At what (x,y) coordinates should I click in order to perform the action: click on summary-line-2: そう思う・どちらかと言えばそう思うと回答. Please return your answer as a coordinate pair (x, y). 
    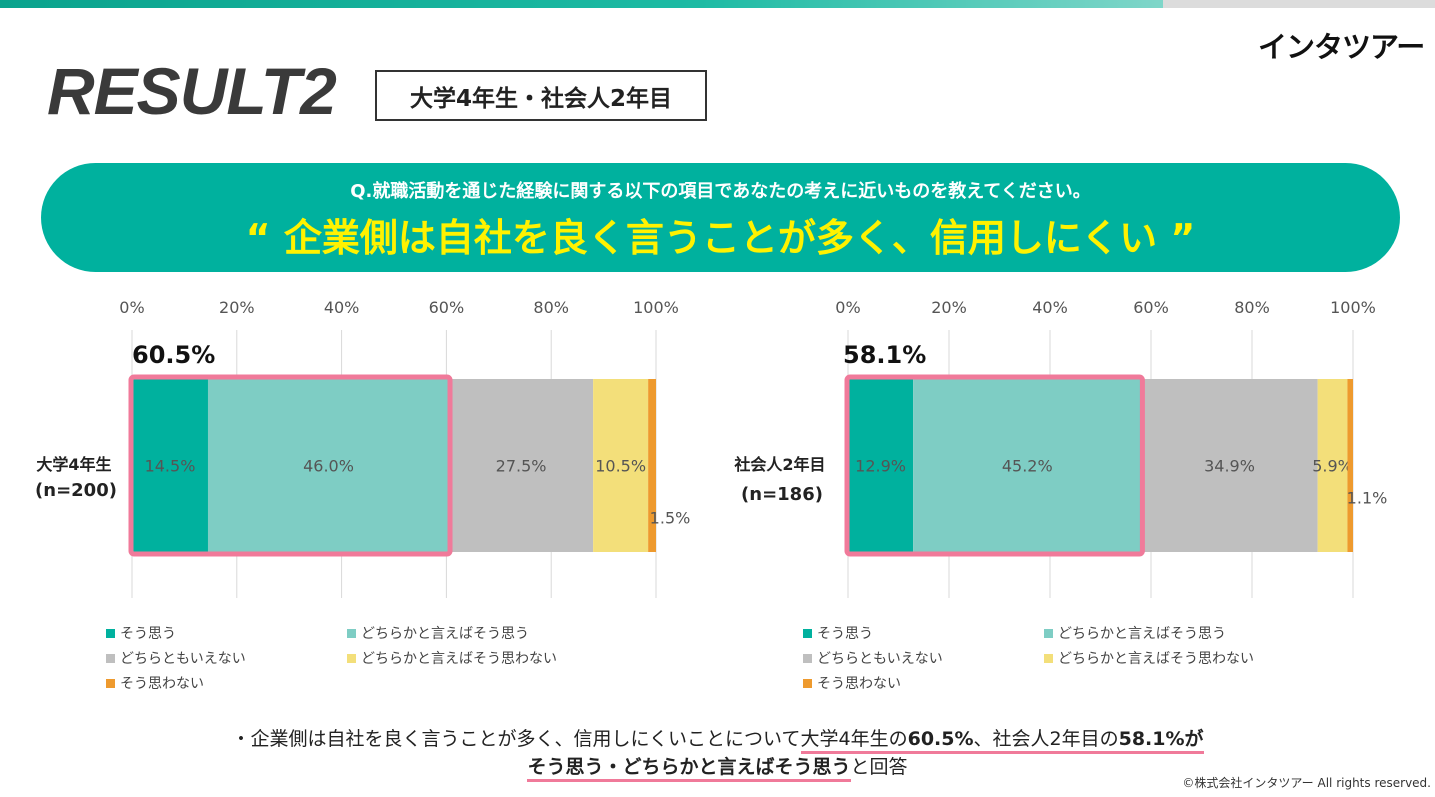
    Looking at the image, I should click on (717, 767).